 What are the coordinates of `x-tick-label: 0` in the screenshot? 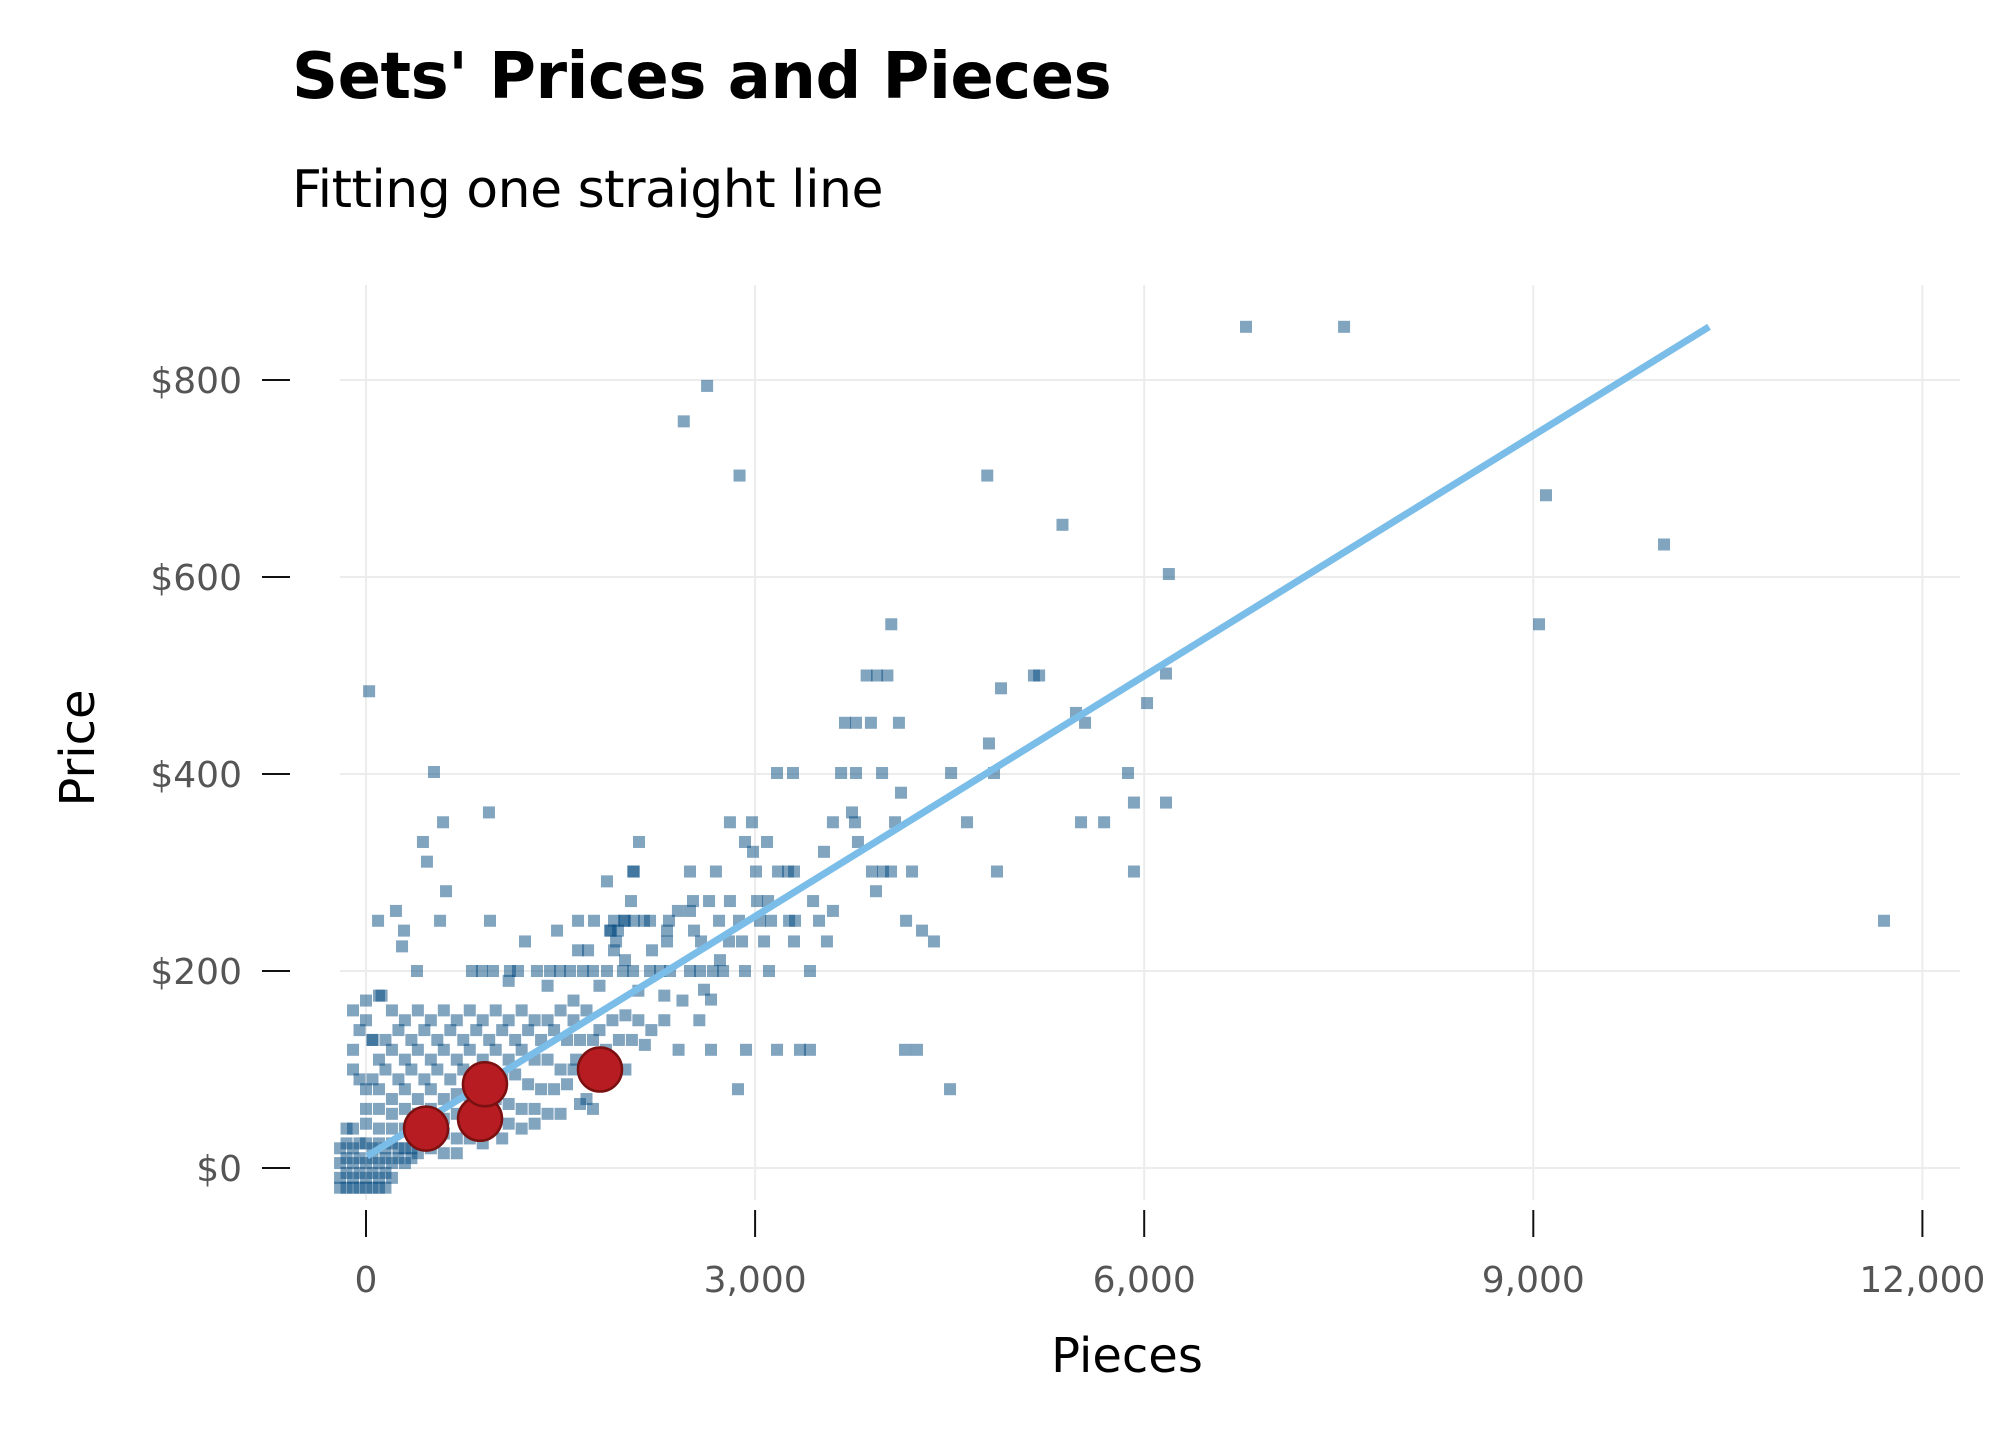 It's located at (366, 1280).